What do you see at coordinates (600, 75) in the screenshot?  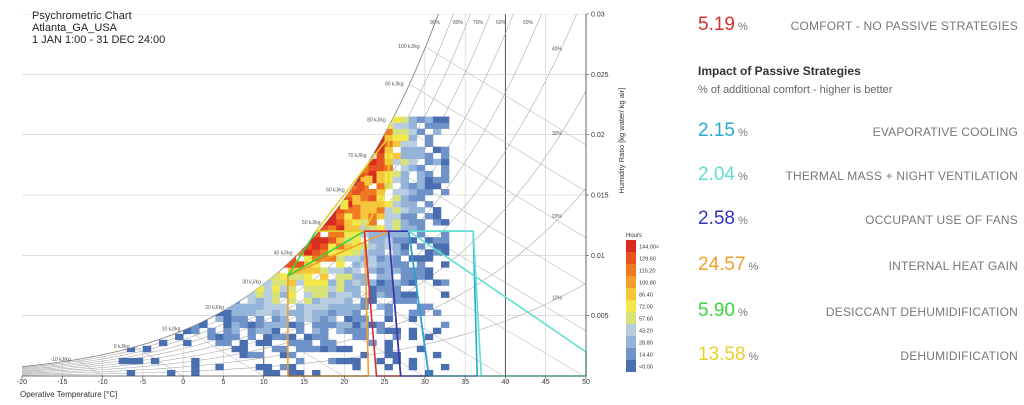 I see `y-tick-label: 0.025` at bounding box center [600, 75].